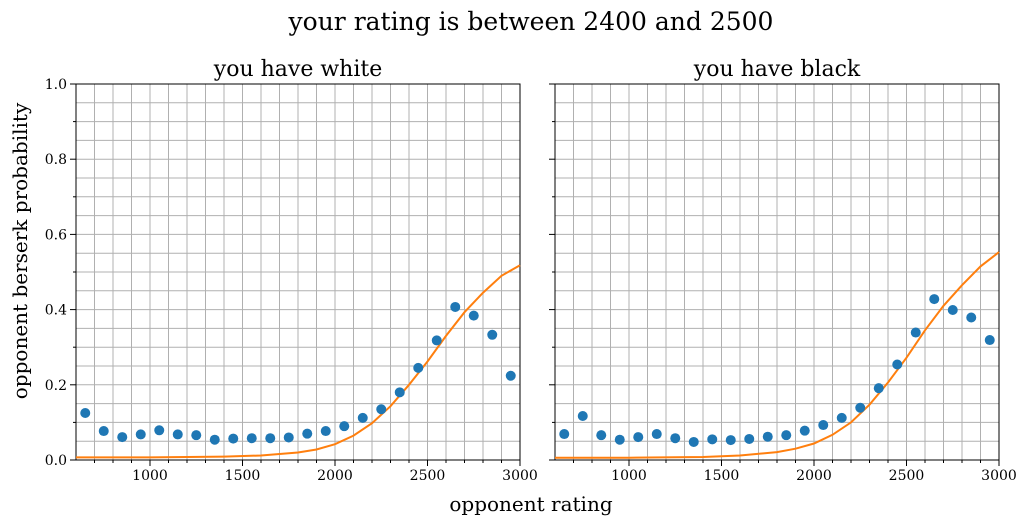 The height and width of the screenshot is (526, 1026). I want to click on panel-title: you have black, so click(777, 69).